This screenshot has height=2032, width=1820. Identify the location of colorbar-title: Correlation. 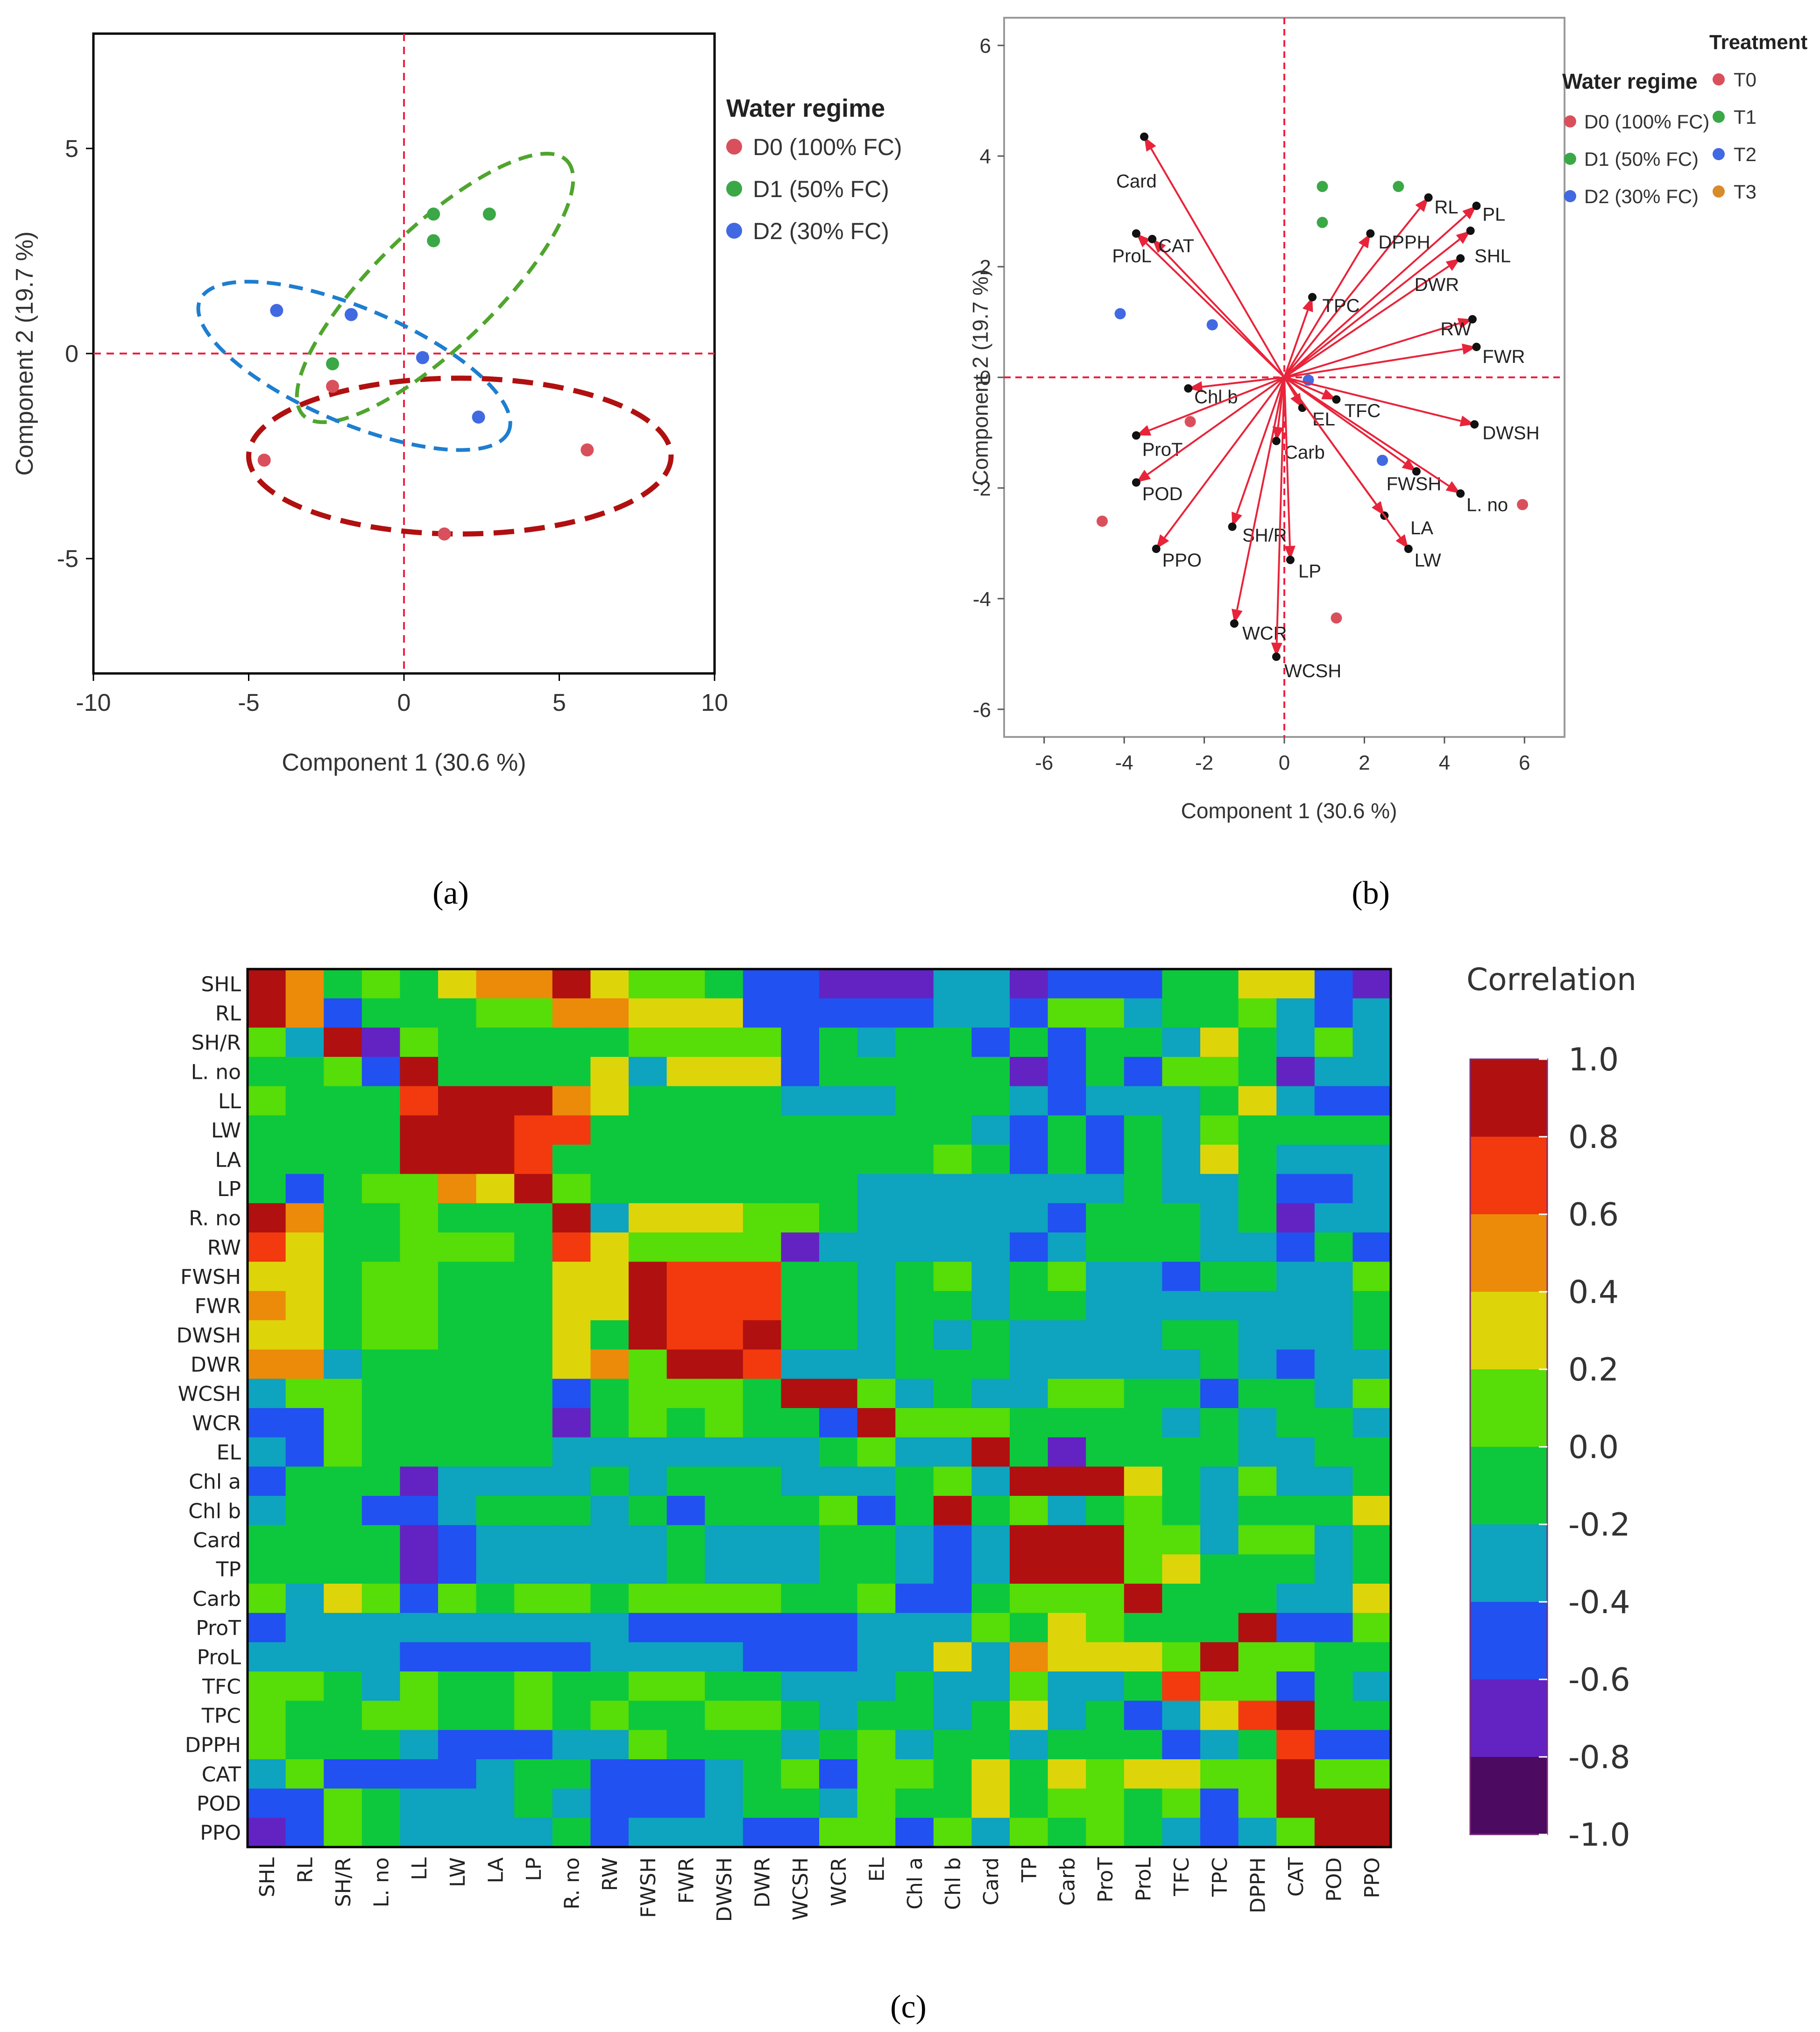
(1551, 980).